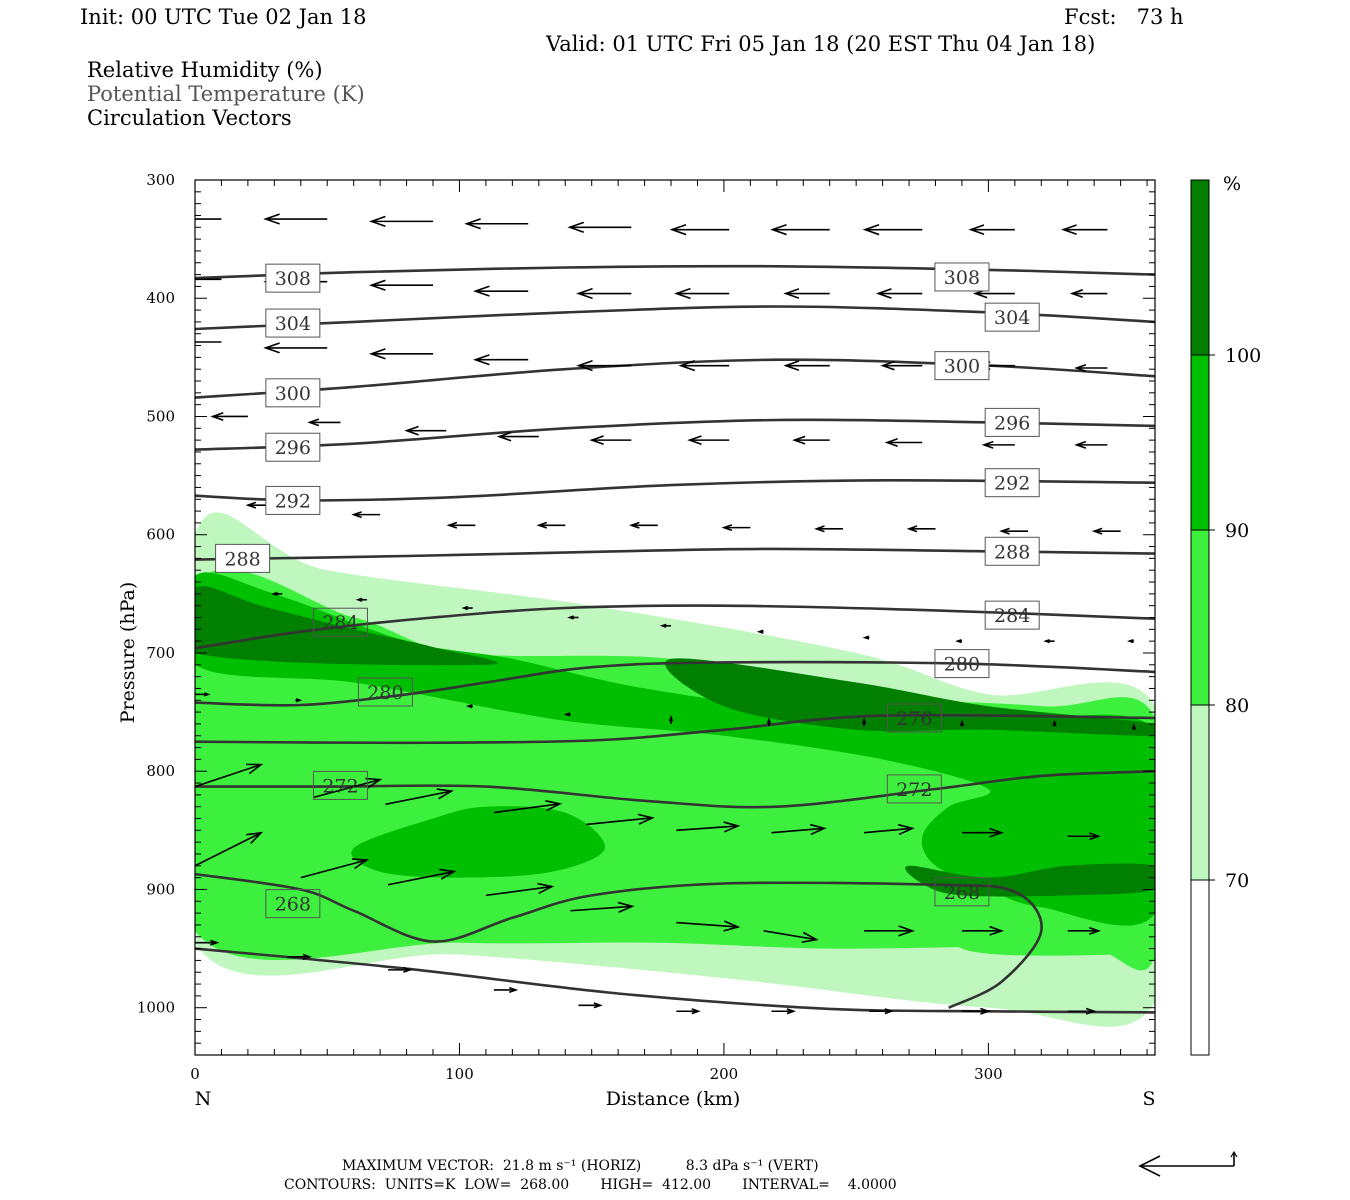  What do you see at coordinates (1232, 184) in the screenshot?
I see `colorbar-unit: %` at bounding box center [1232, 184].